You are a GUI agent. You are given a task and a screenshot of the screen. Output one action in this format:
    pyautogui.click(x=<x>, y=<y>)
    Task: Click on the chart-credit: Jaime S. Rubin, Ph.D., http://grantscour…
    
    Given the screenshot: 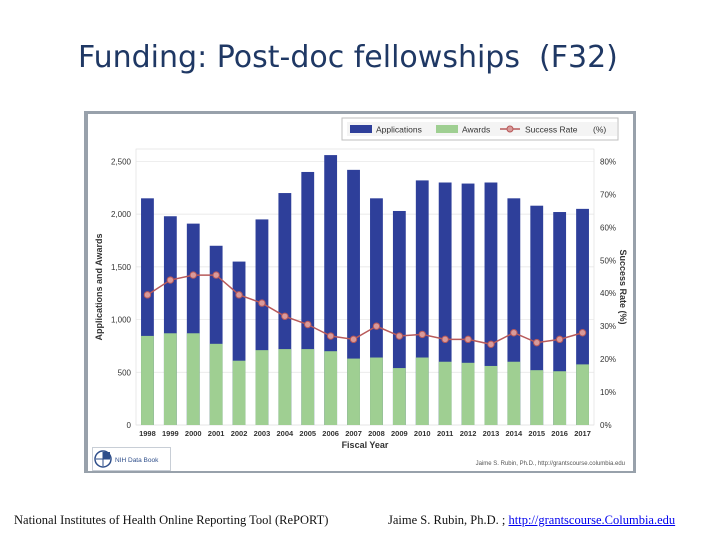 What is the action you would take?
    pyautogui.click(x=550, y=464)
    